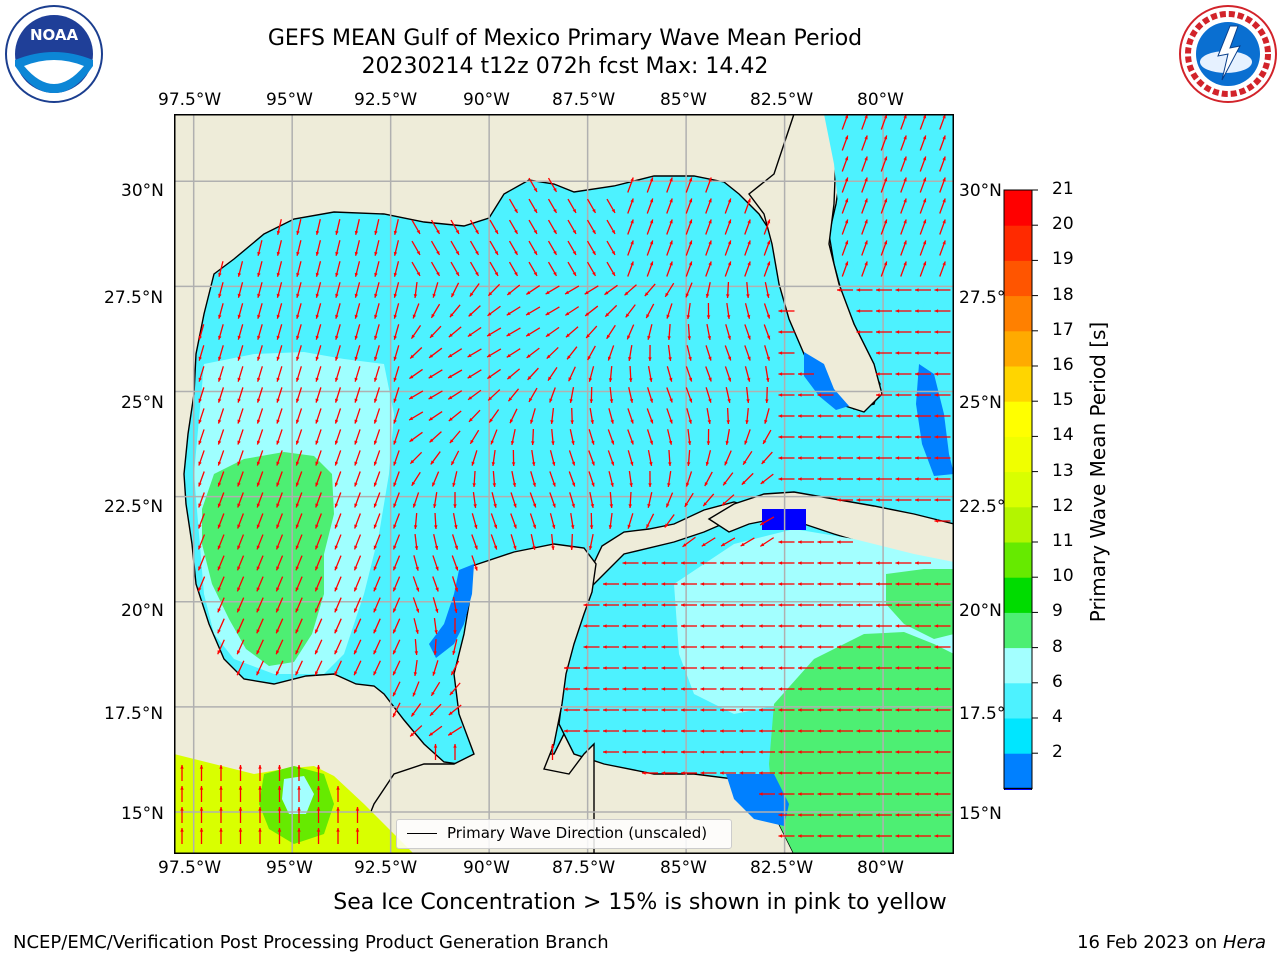 The width and height of the screenshot is (1280, 960). I want to click on period-band-green-caribbean, so click(861, 743).